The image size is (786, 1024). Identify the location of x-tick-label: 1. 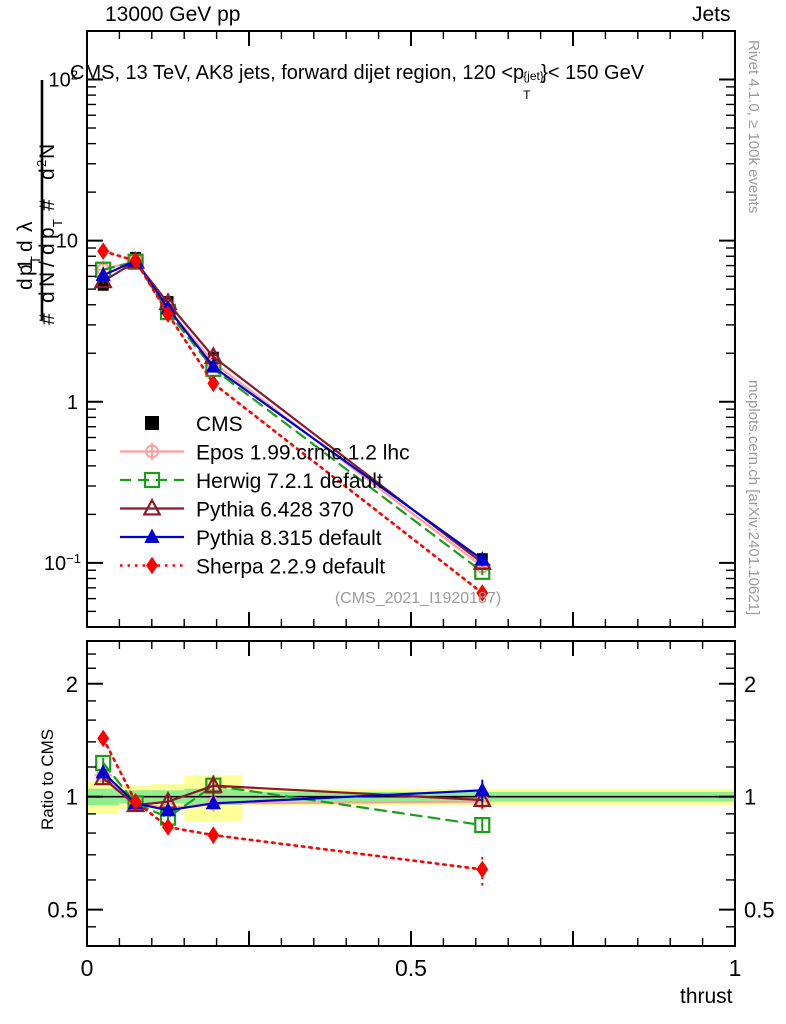
(735, 968).